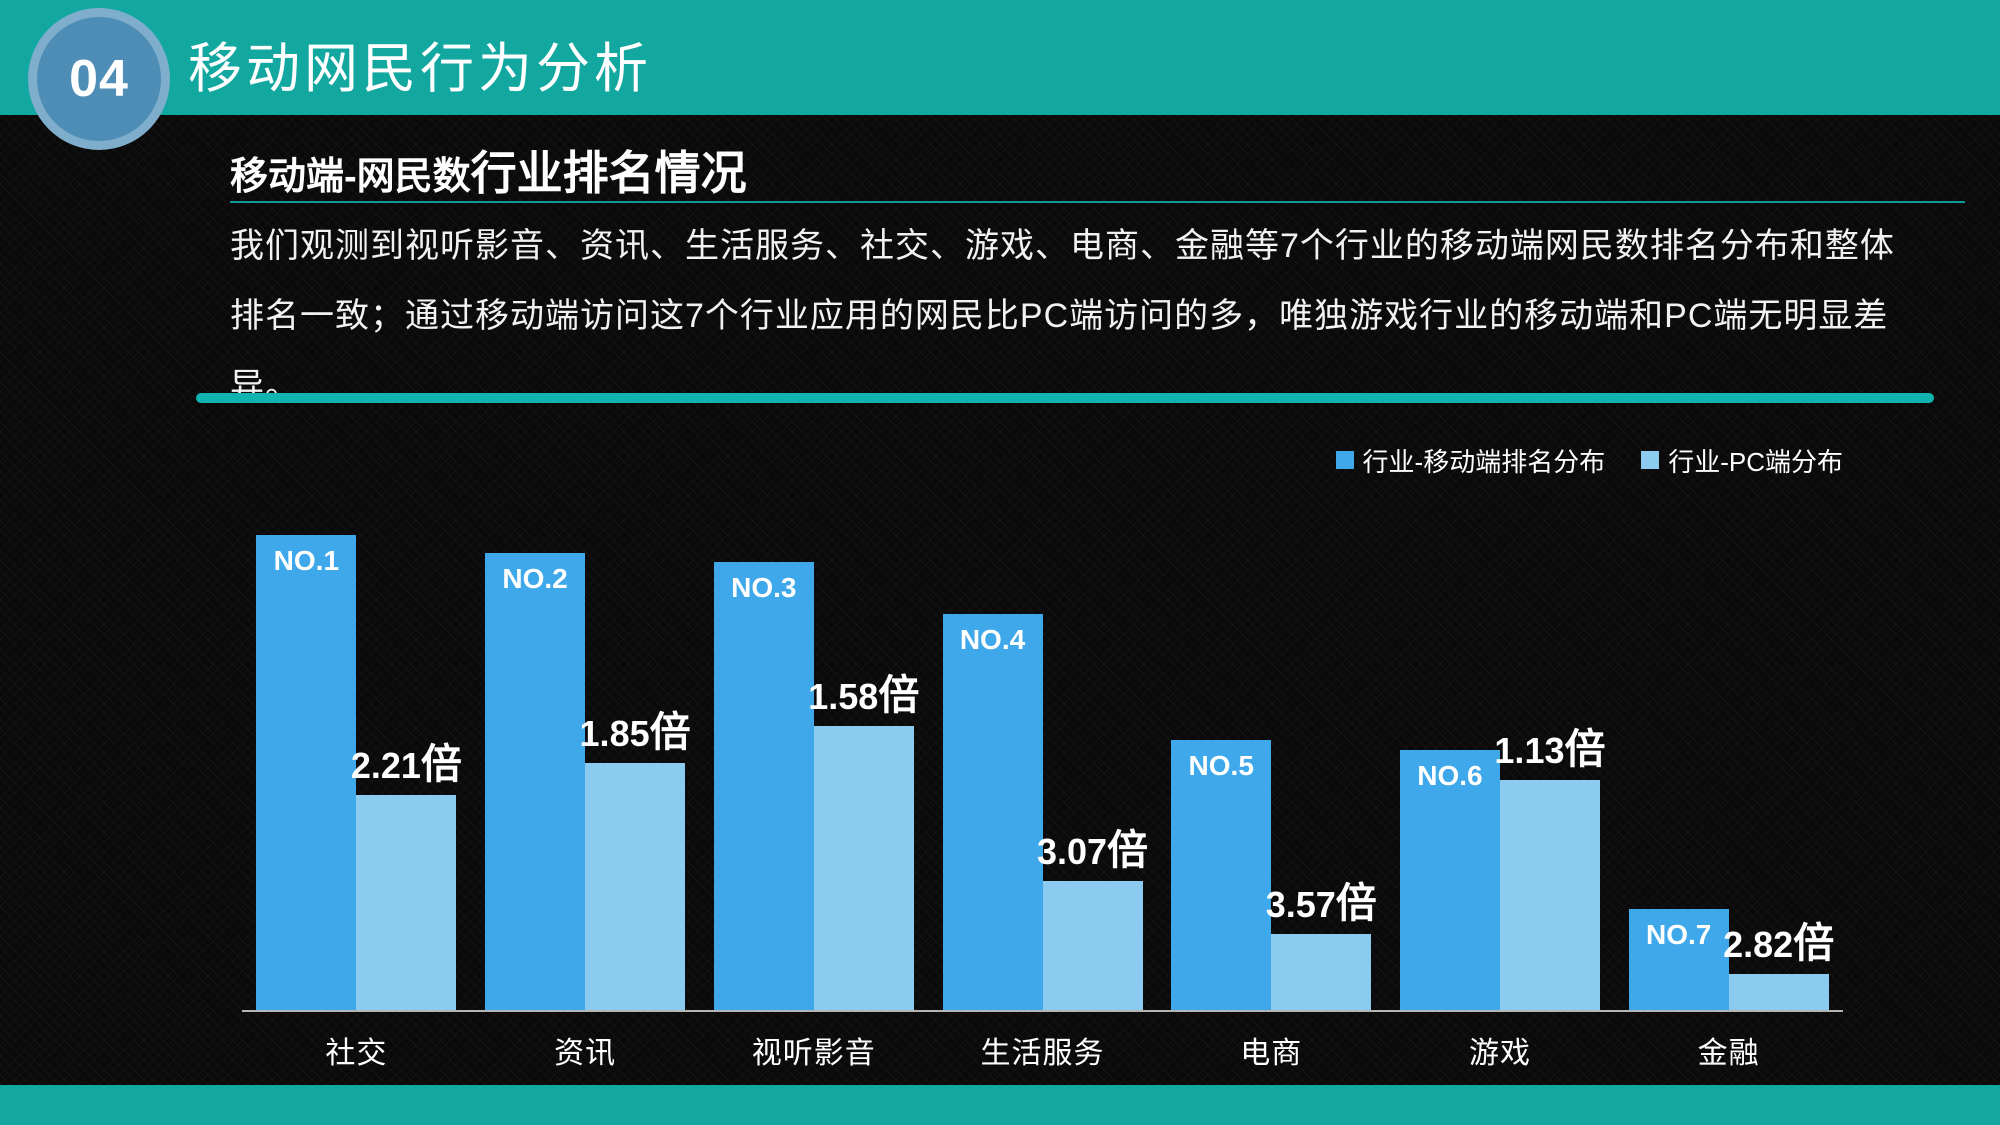 This screenshot has width=2000, height=1125. Describe the element at coordinates (535, 781) in the screenshot. I see `mobile-bar: NO.2` at that location.